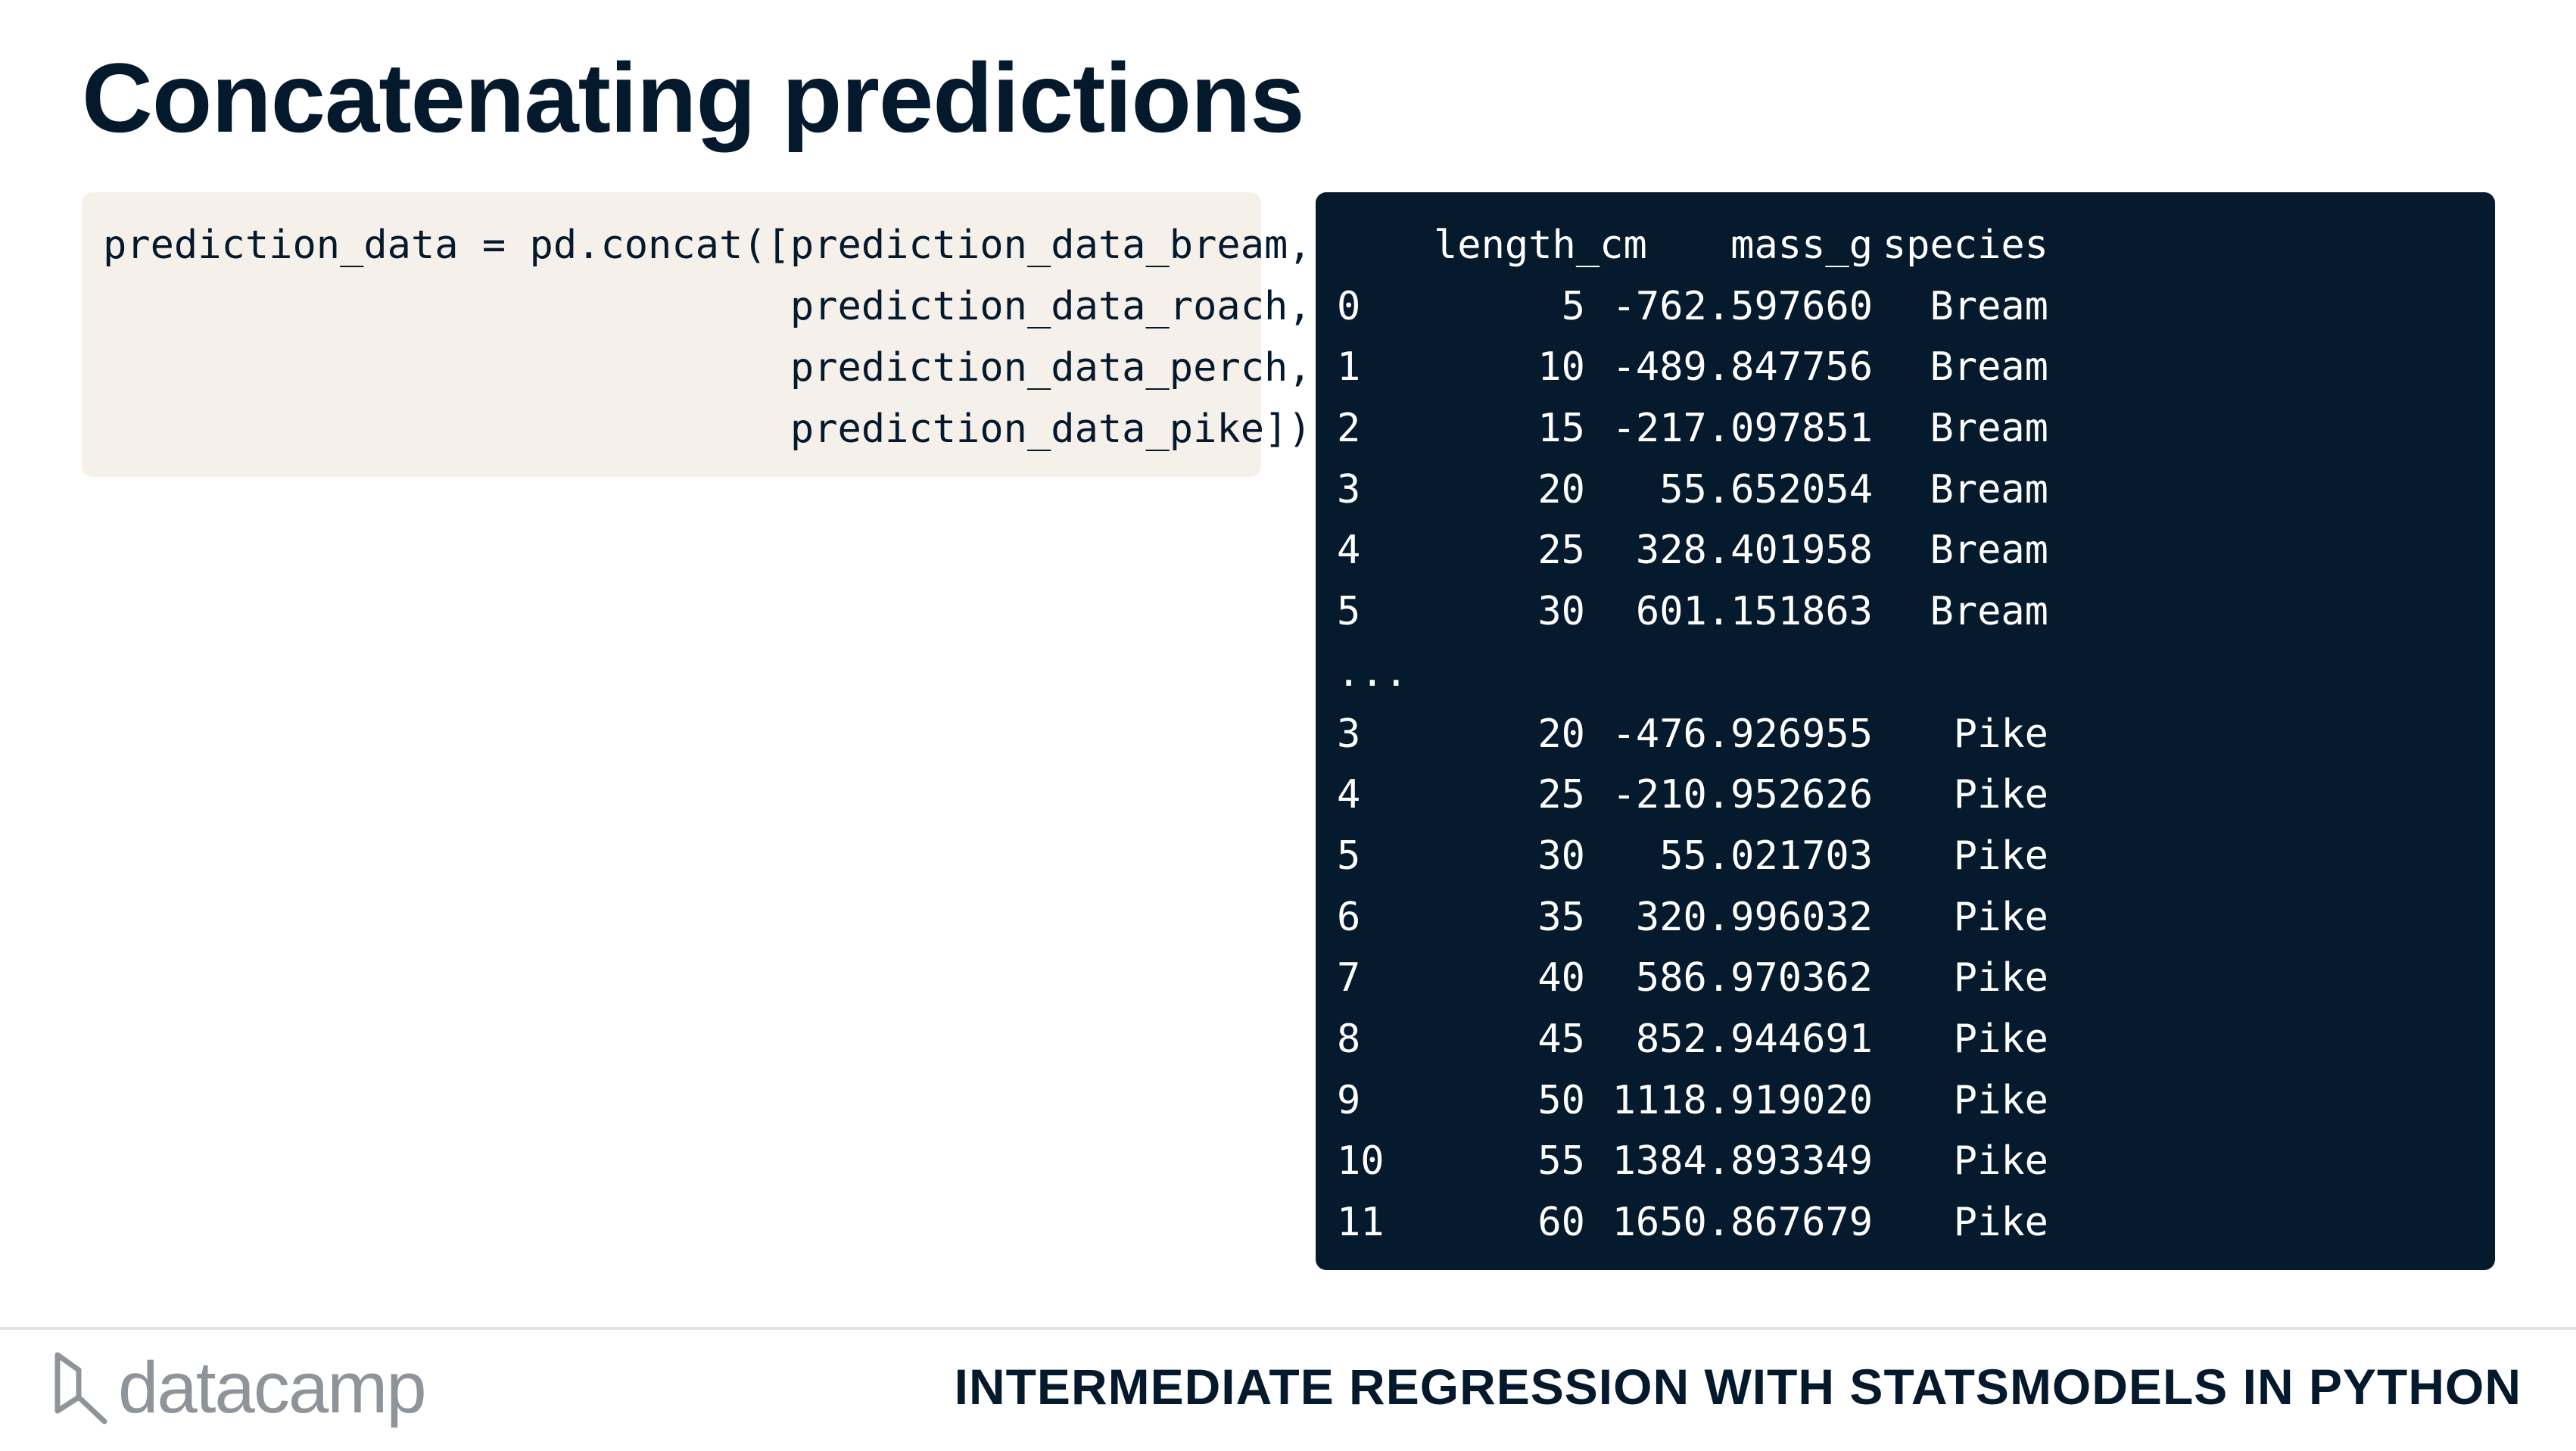  What do you see at coordinates (1916, 368) in the screenshot?
I see `output-row: 1 10 -489.847756 Bream` at bounding box center [1916, 368].